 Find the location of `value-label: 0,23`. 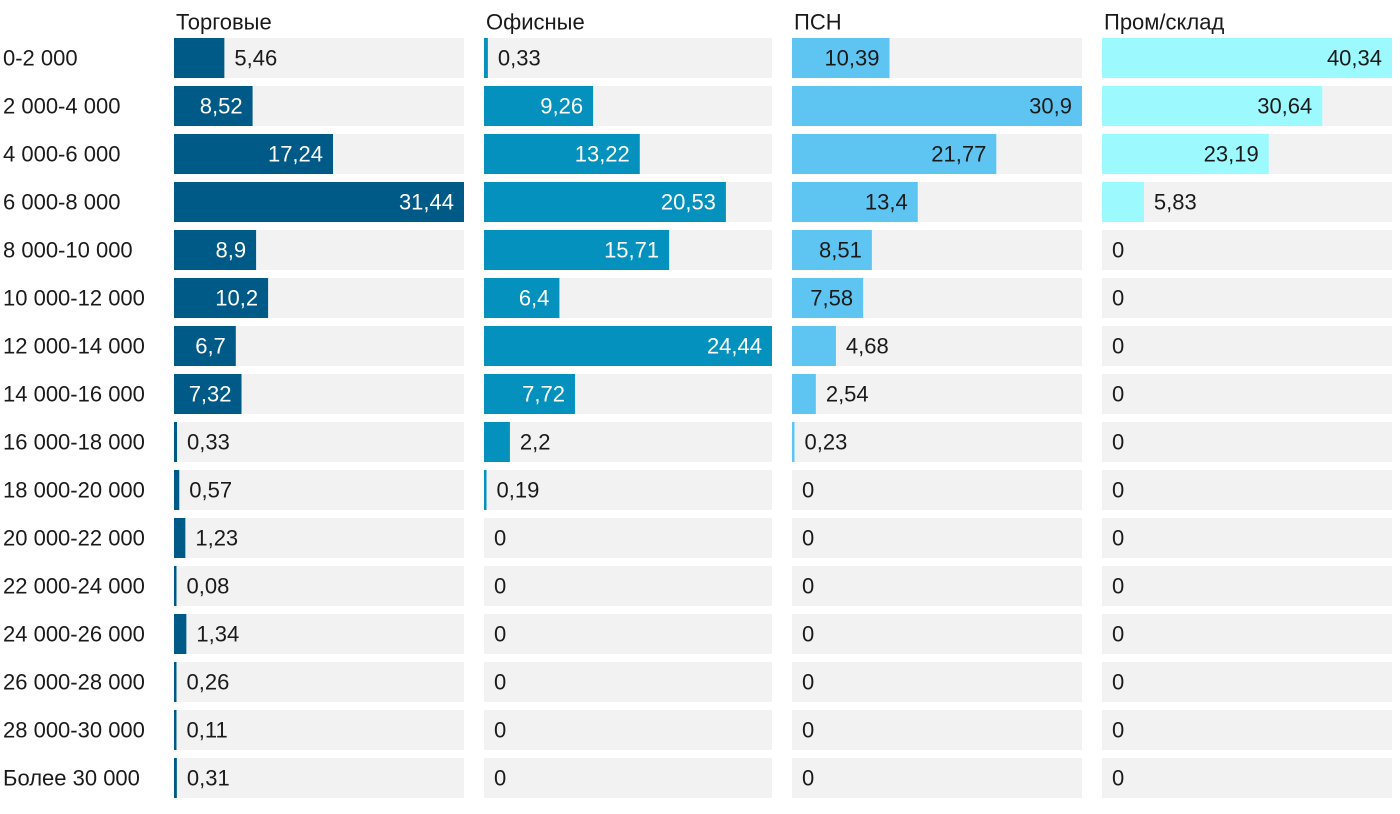

value-label: 0,23 is located at coordinates (826, 442).